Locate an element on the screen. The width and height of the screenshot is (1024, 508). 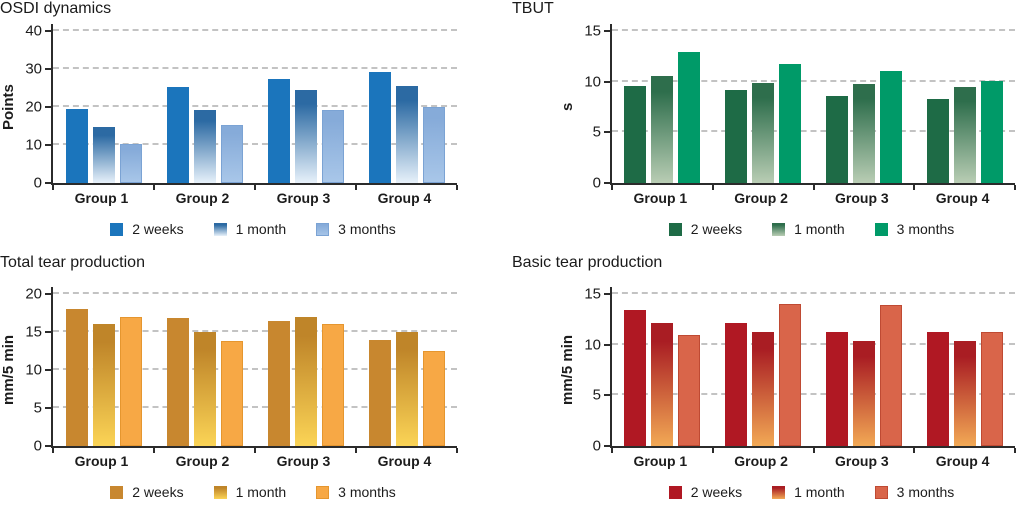
legend-item: 3 months is located at coordinates (356, 492).